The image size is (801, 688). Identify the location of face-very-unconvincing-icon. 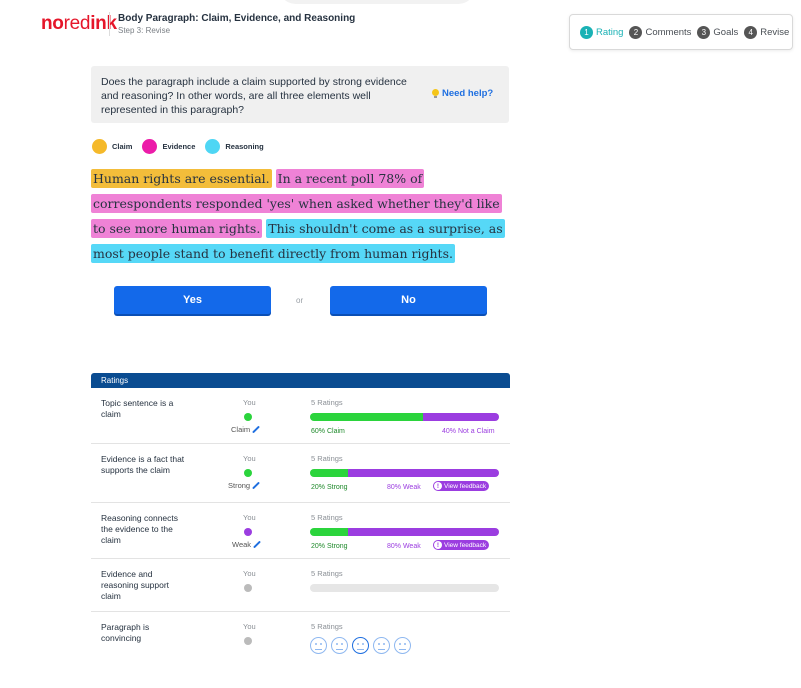
(318, 645).